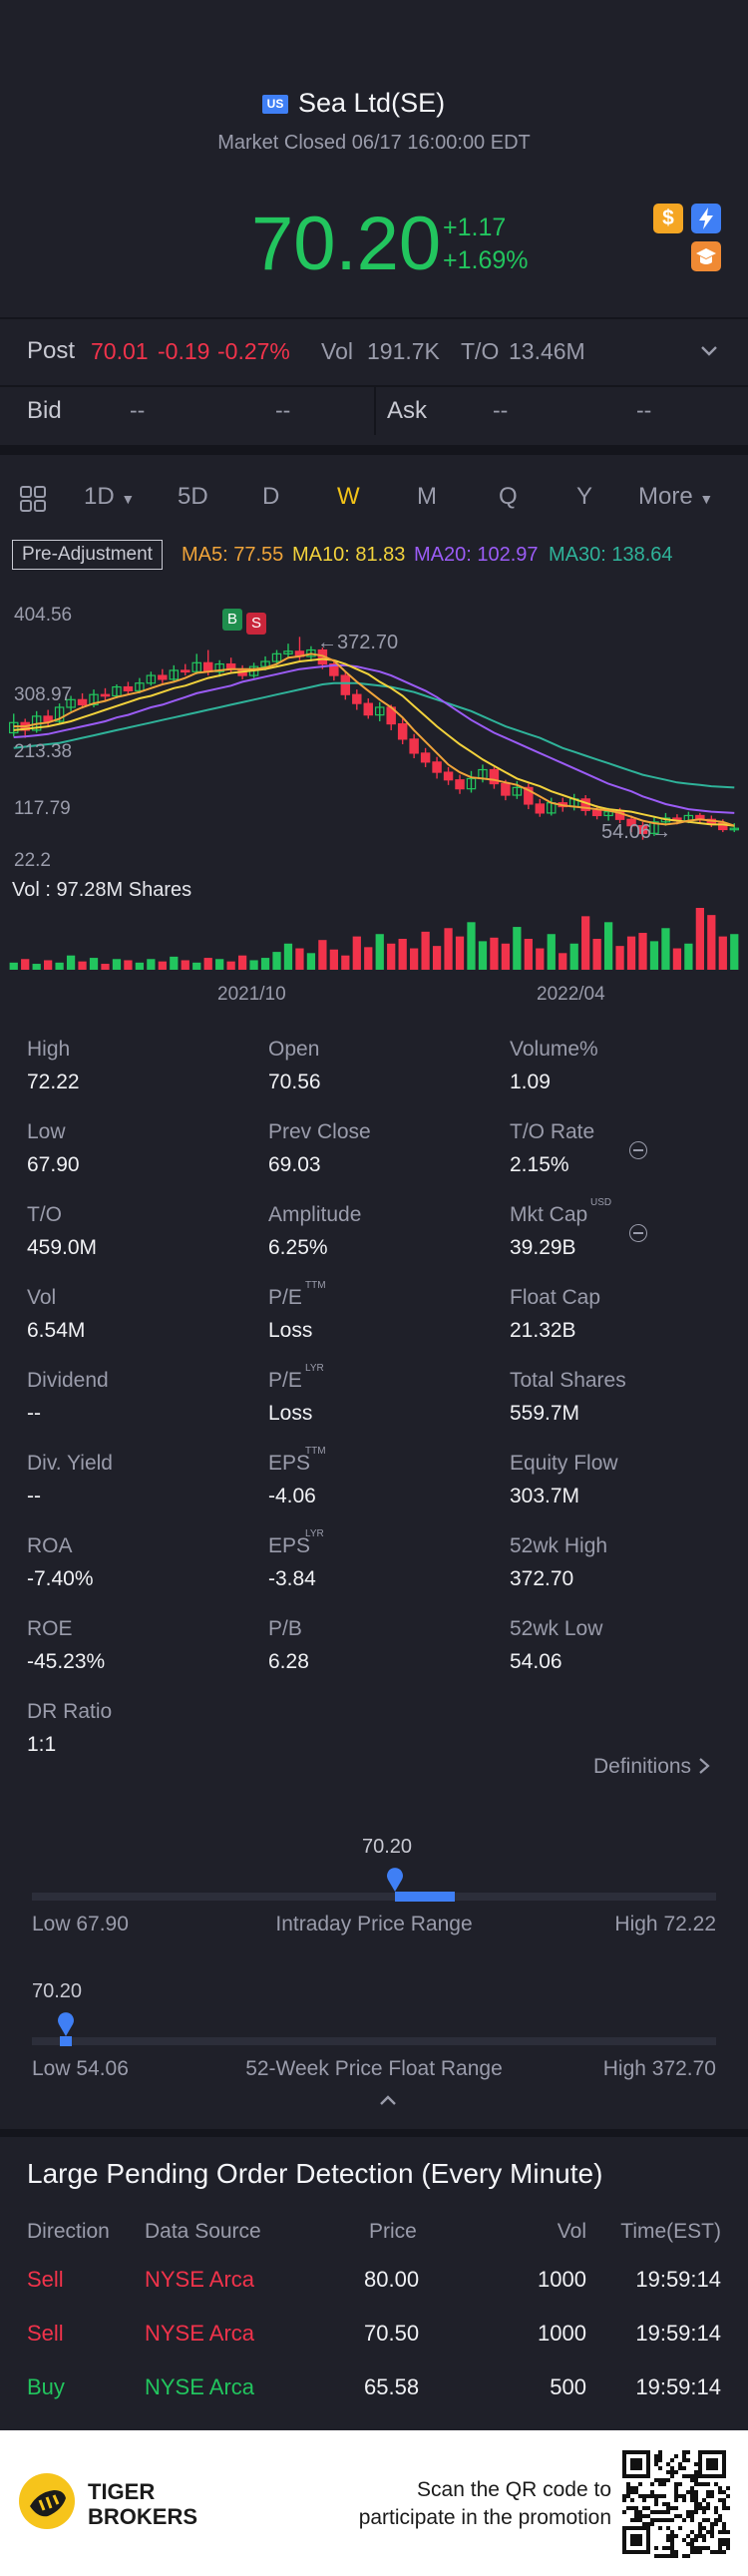 Image resolution: width=748 pixels, height=2576 pixels. Describe the element at coordinates (47, 2501) in the screenshot. I see `tiger-logo-icon` at that location.